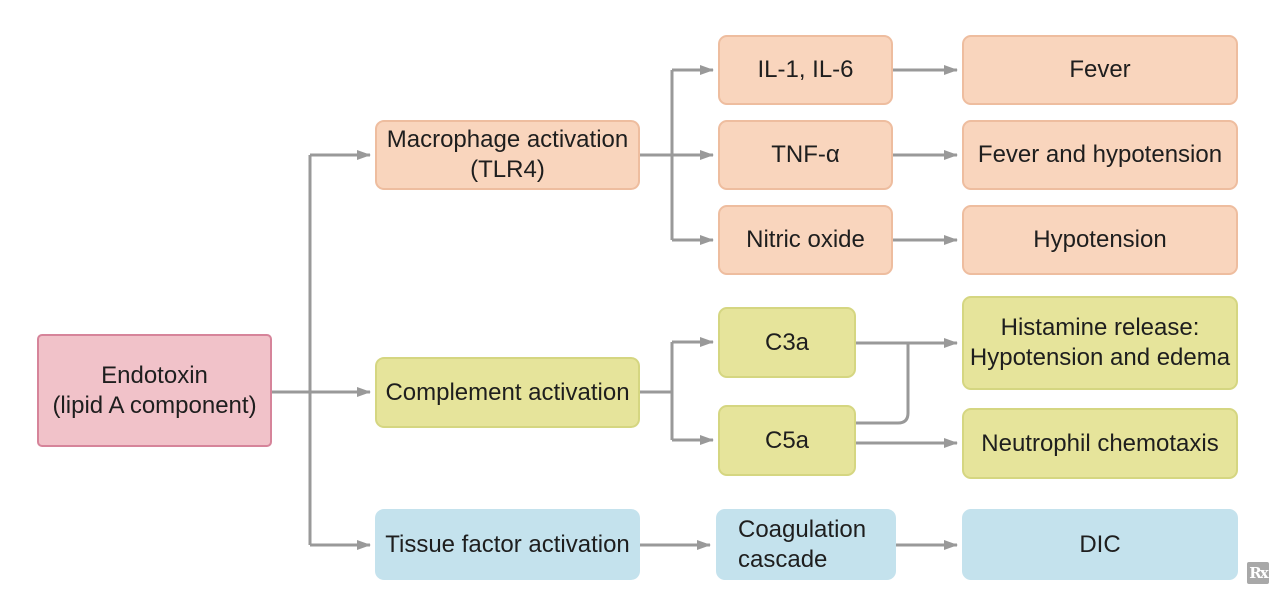 Image resolution: width=1278 pixels, height=600 pixels. I want to click on neutrophil-chemotaxis-label: Neutrophil chemotaxis, so click(1100, 443).